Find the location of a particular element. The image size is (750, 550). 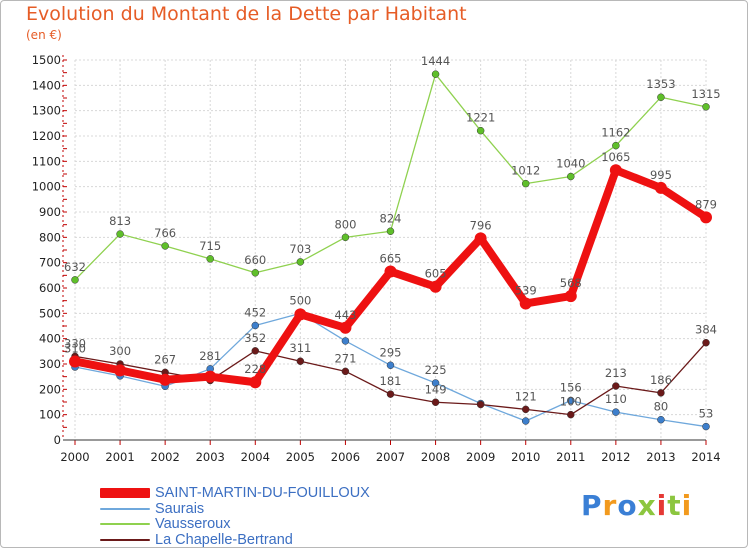

x-tick-label: 2014 is located at coordinates (705, 457).